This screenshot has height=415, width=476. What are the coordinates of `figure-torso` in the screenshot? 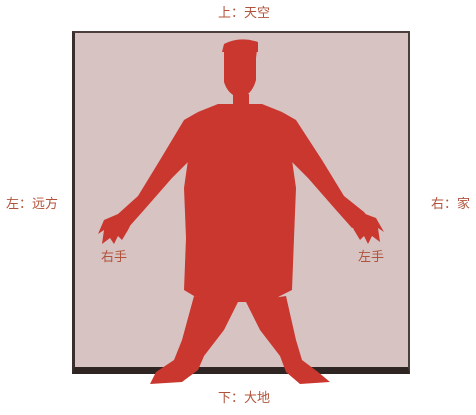 It's located at (240, 203).